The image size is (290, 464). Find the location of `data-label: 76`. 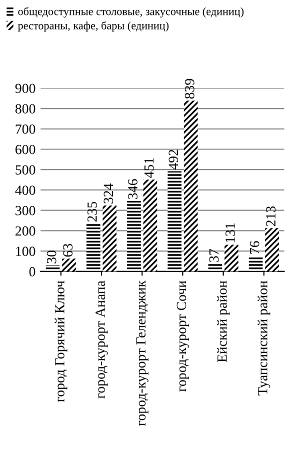

data-label: 76 is located at coordinates (255, 247).